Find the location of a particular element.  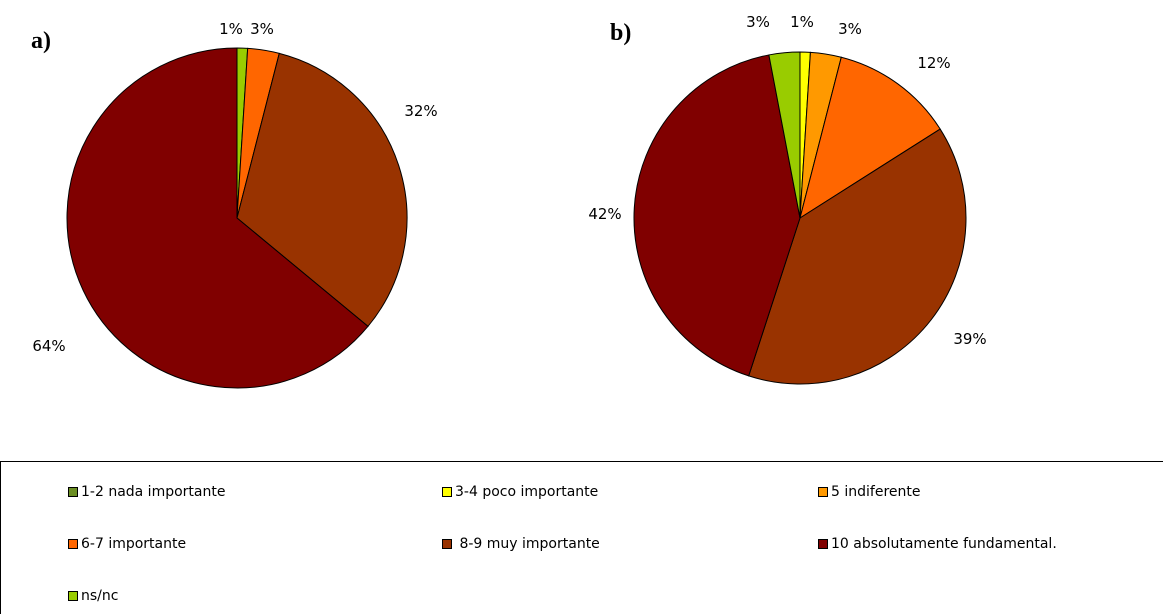

panel-label-b: b) is located at coordinates (621, 33).